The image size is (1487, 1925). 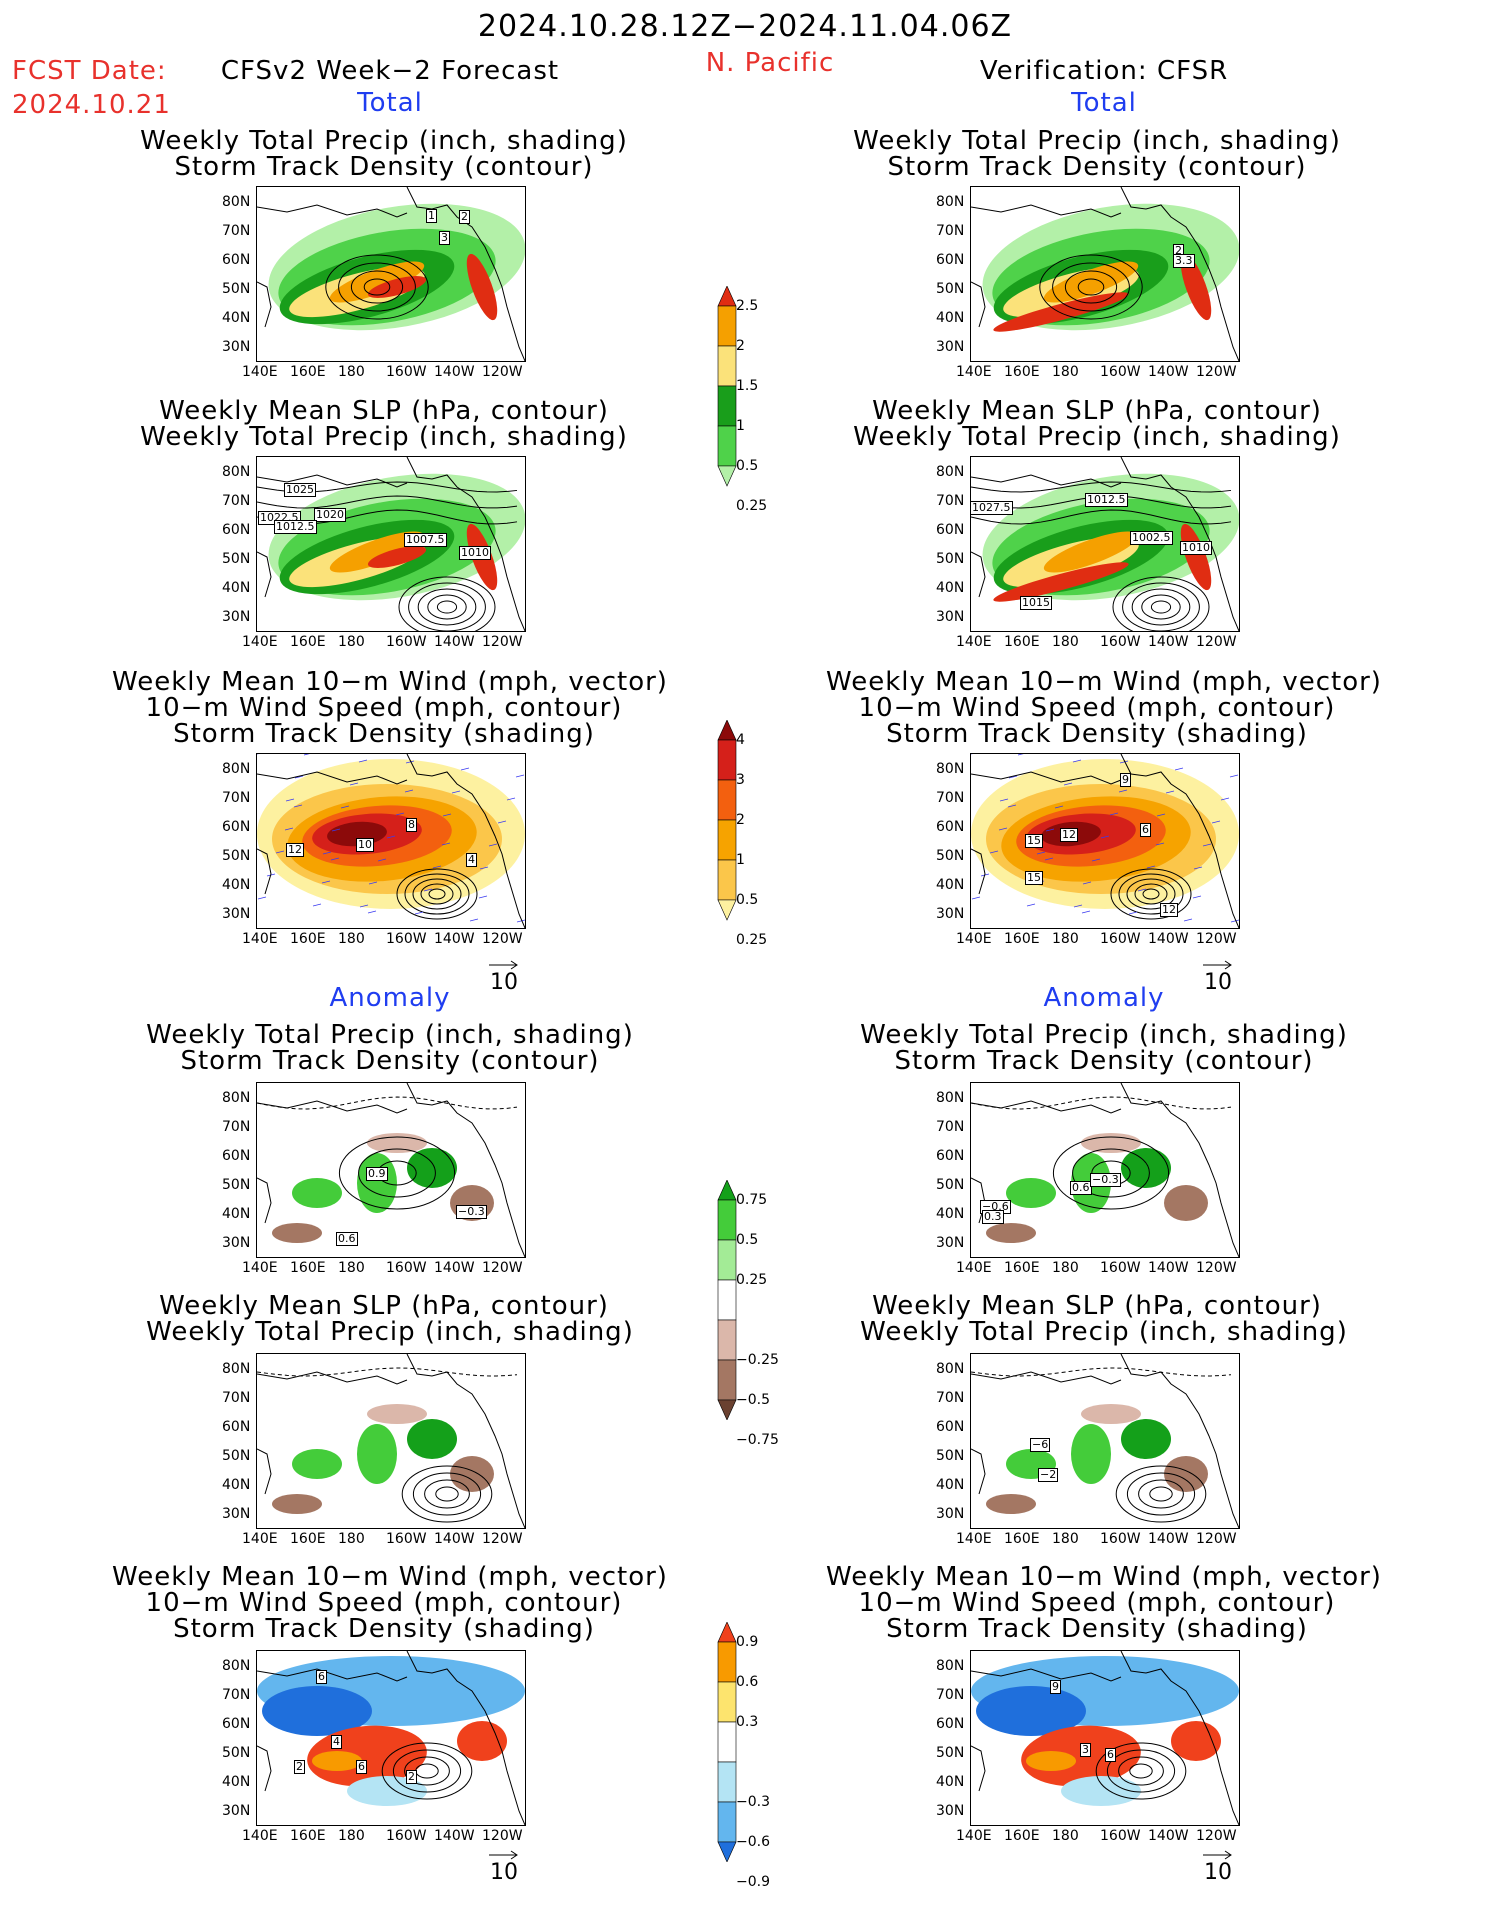 What do you see at coordinates (1104, 71) in the screenshot?
I see `right-column-title: Verification: CFSR` at bounding box center [1104, 71].